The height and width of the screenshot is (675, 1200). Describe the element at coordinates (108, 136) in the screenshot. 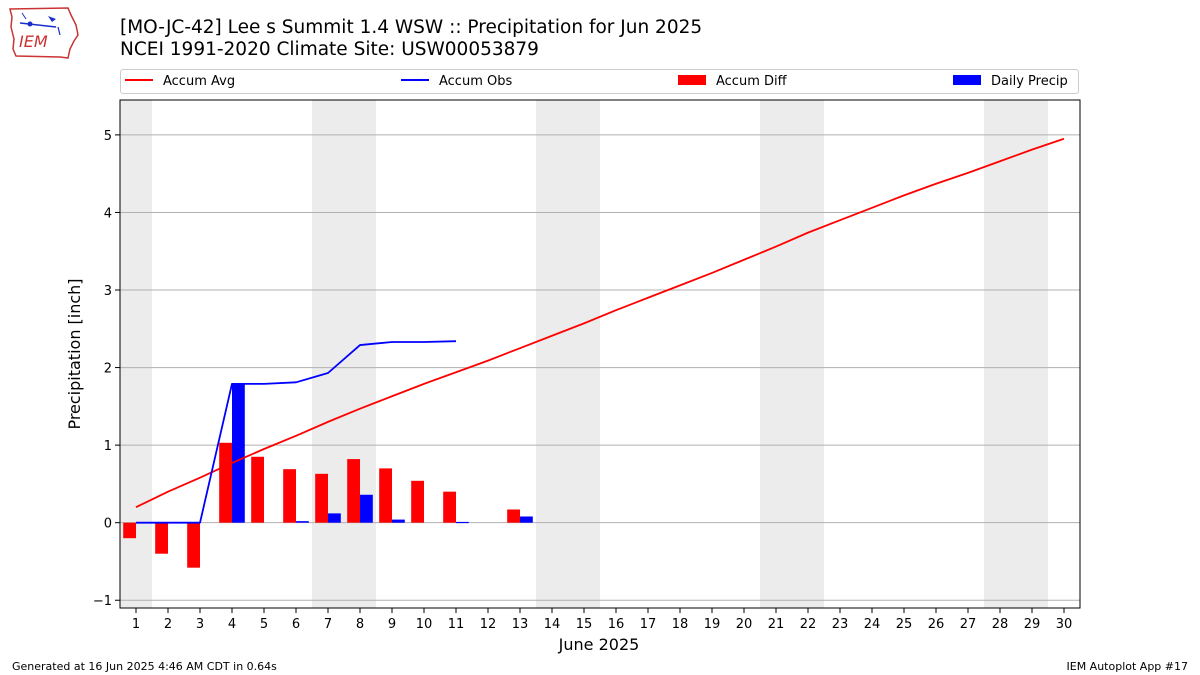

I see `y-tick-label: 5` at that location.